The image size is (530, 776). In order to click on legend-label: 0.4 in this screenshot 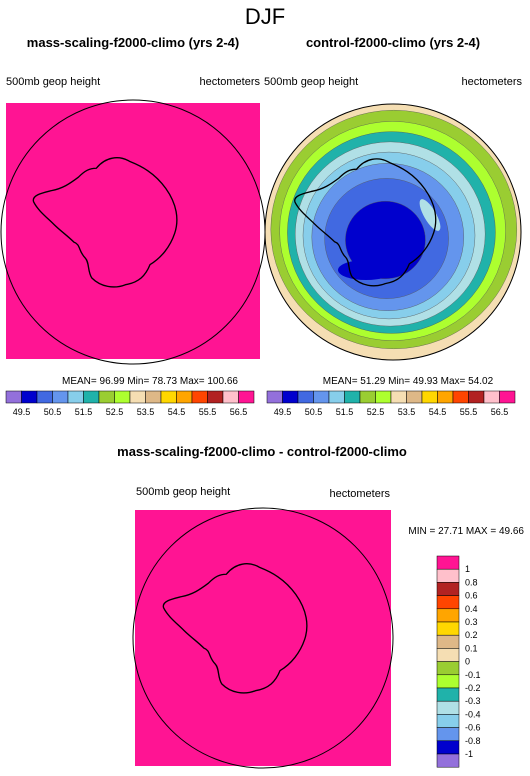, I will do `click(471, 609)`.